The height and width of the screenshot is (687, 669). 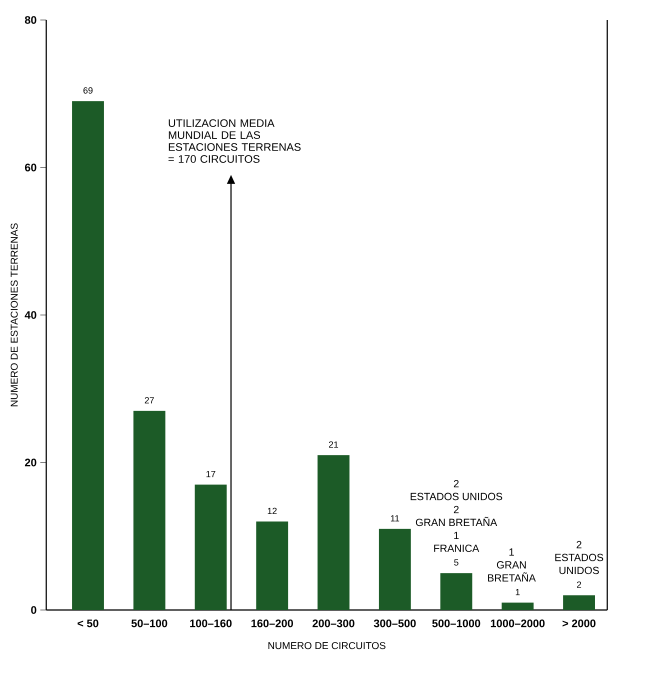 What do you see at coordinates (333, 444) in the screenshot?
I see `data-label: 21` at bounding box center [333, 444].